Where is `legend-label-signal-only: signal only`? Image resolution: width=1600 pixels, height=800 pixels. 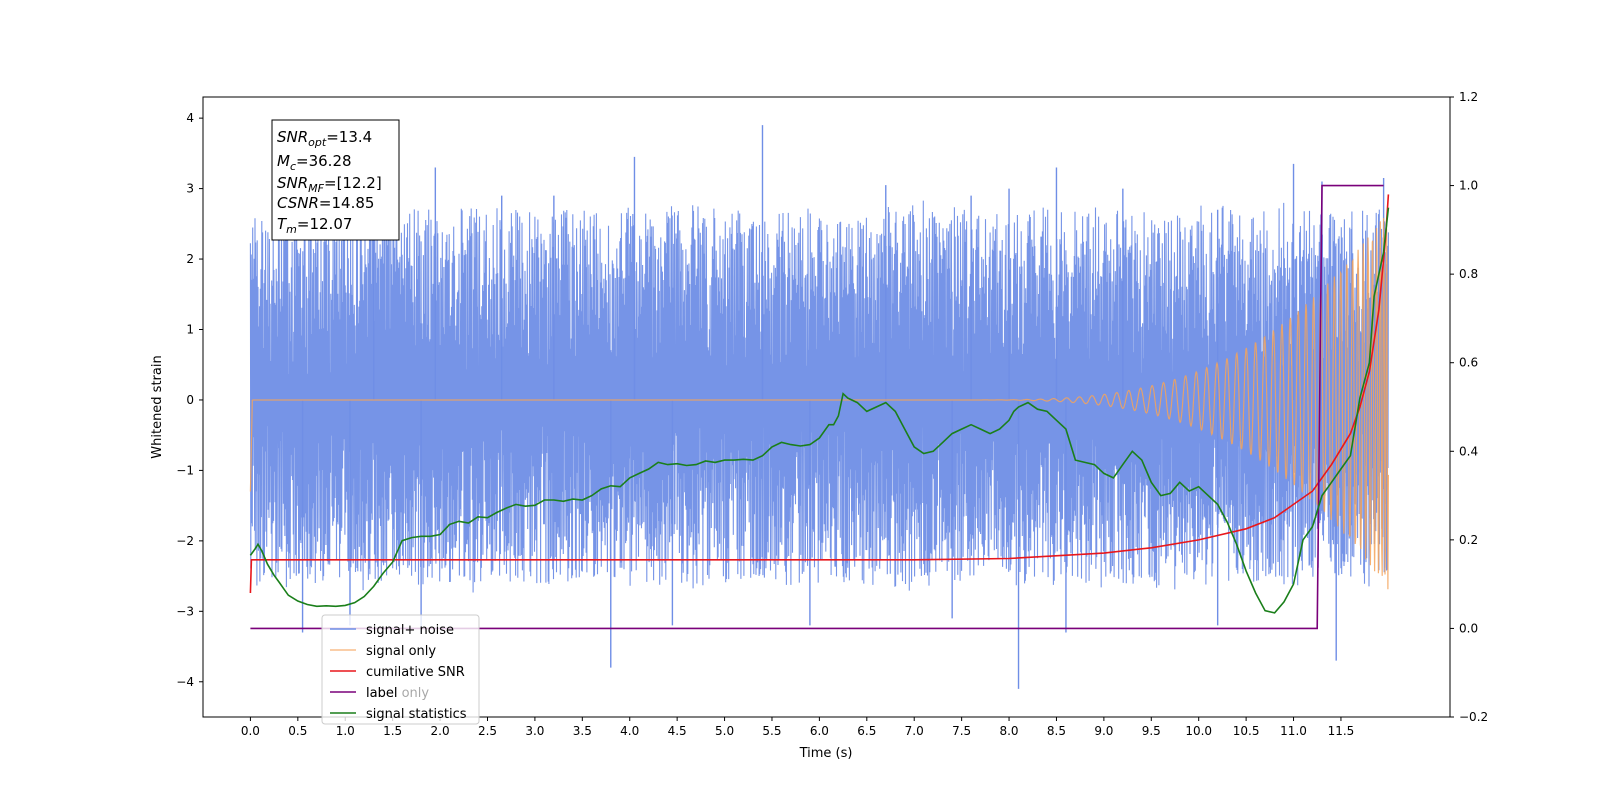 legend-label-signal-only: signal only is located at coordinates (401, 651).